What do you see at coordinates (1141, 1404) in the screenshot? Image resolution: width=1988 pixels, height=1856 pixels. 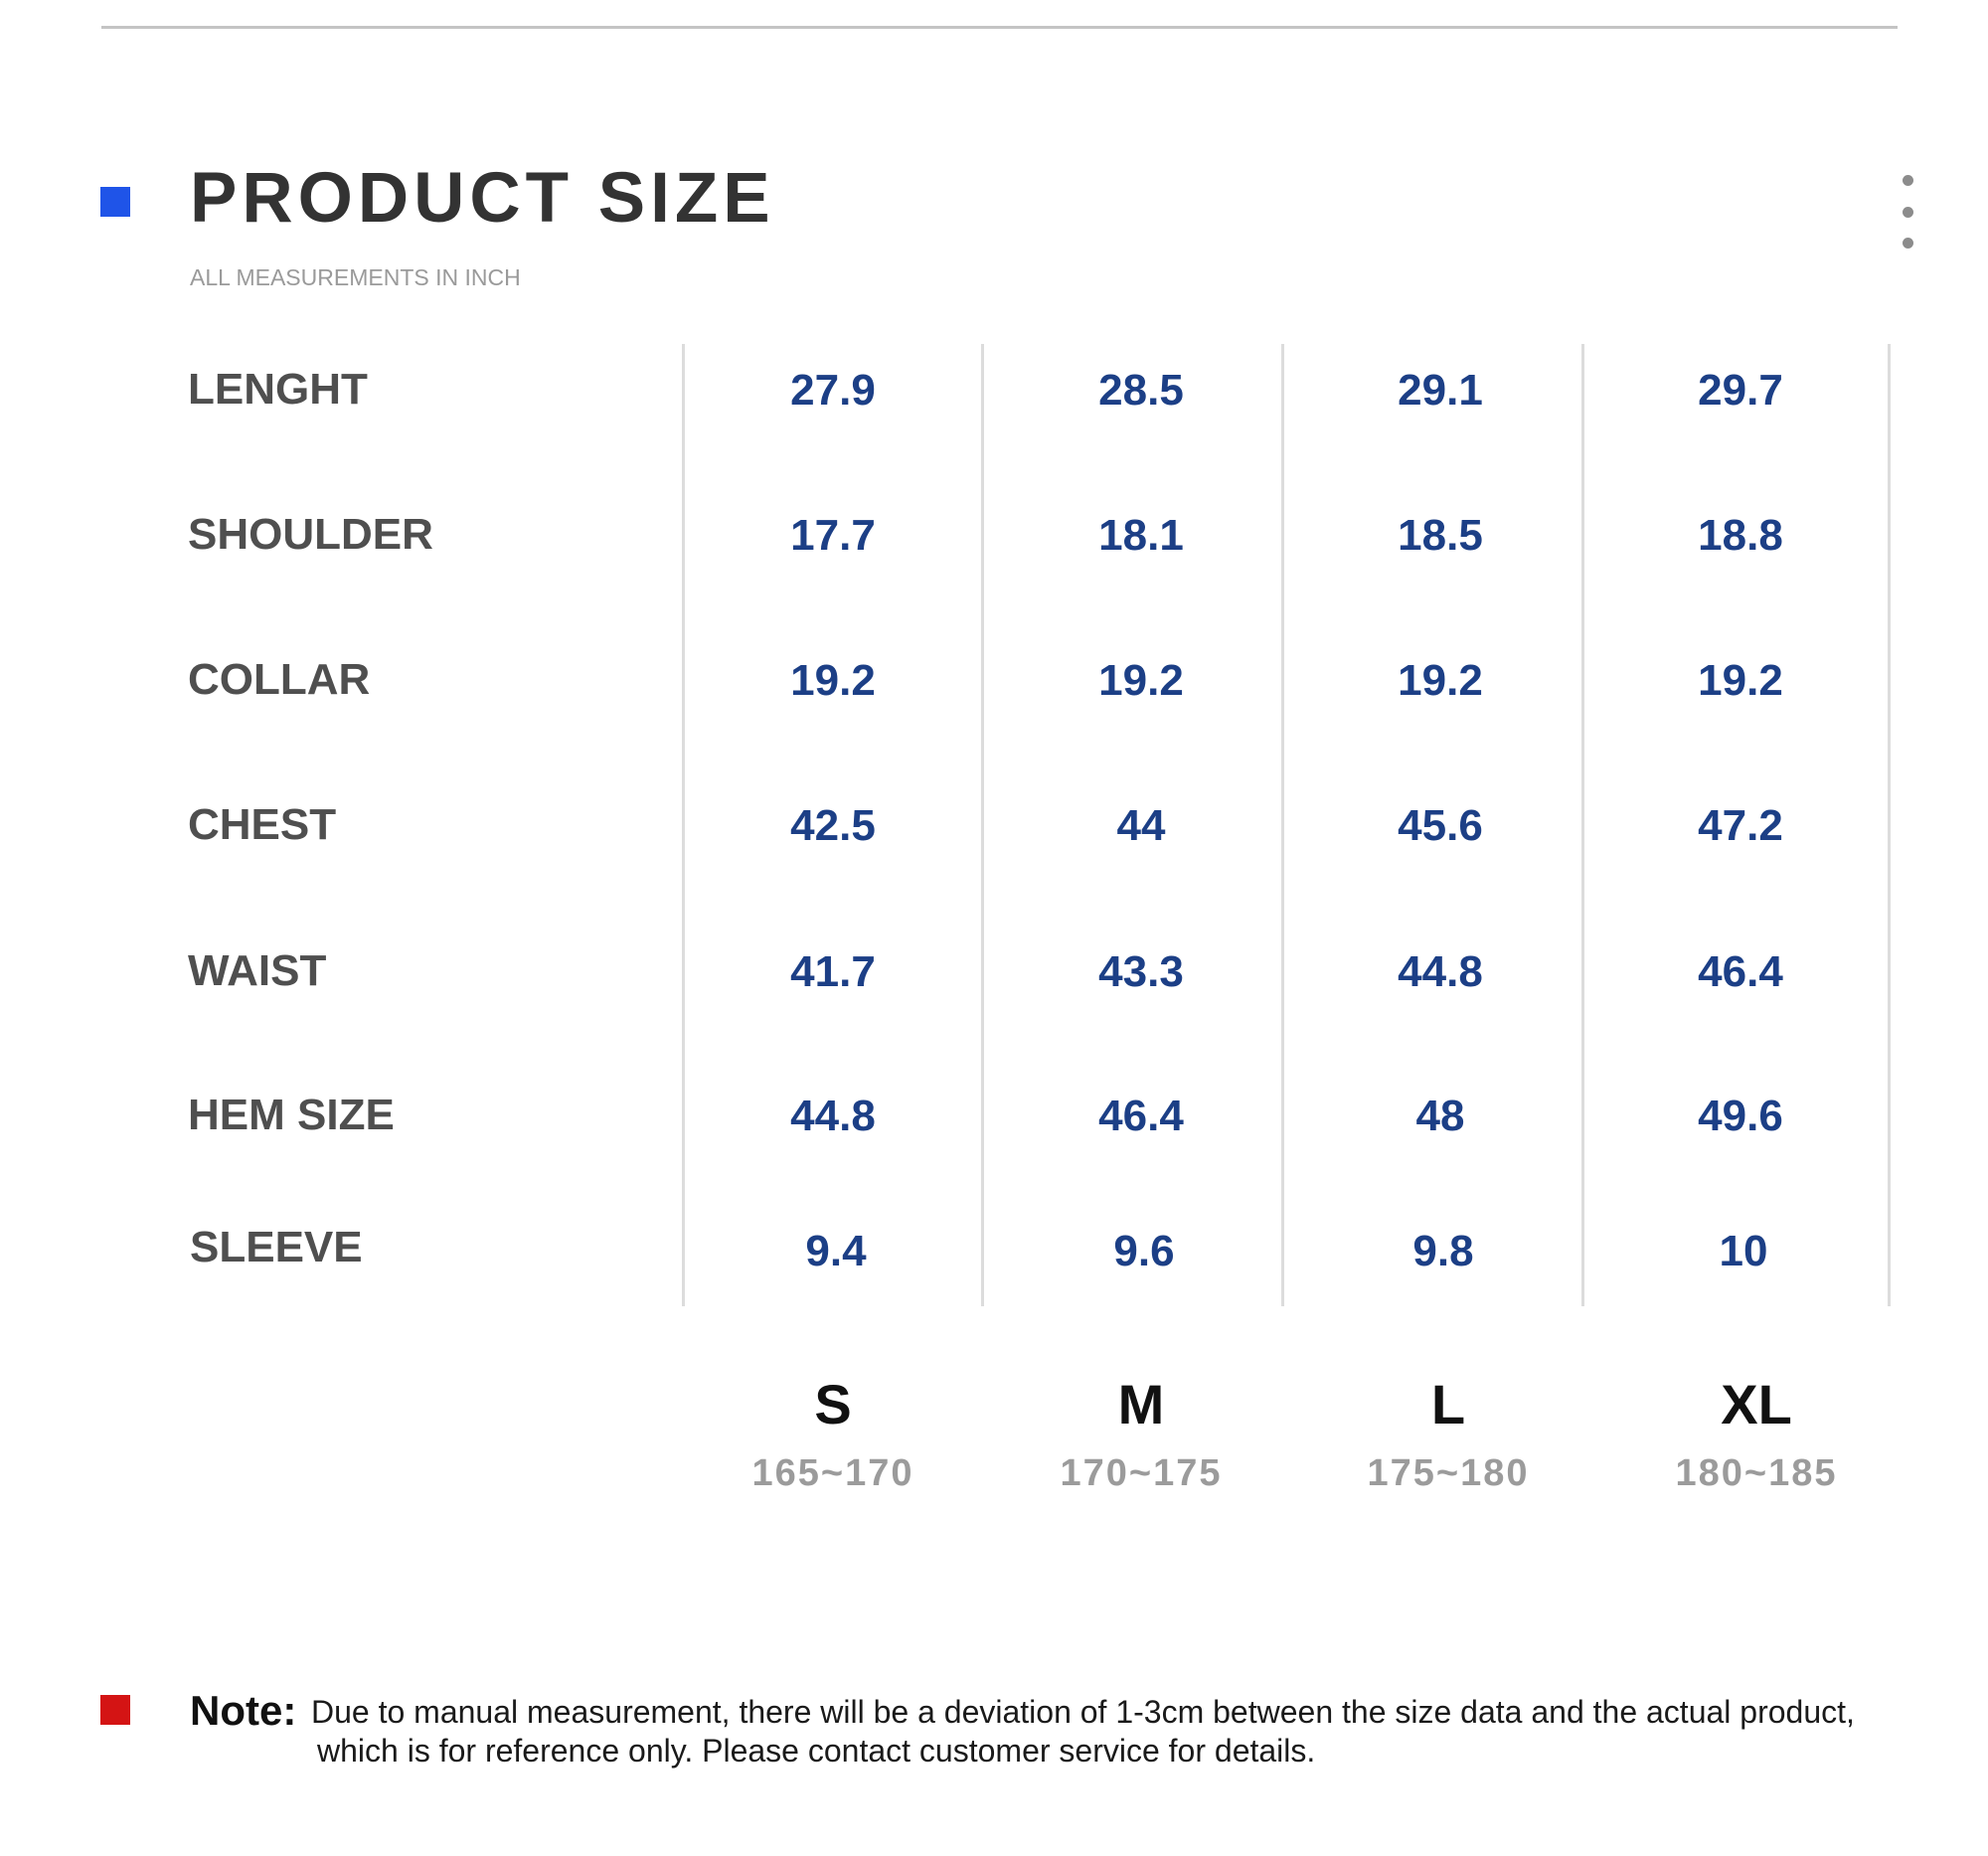 I see `size-label-m: M` at bounding box center [1141, 1404].